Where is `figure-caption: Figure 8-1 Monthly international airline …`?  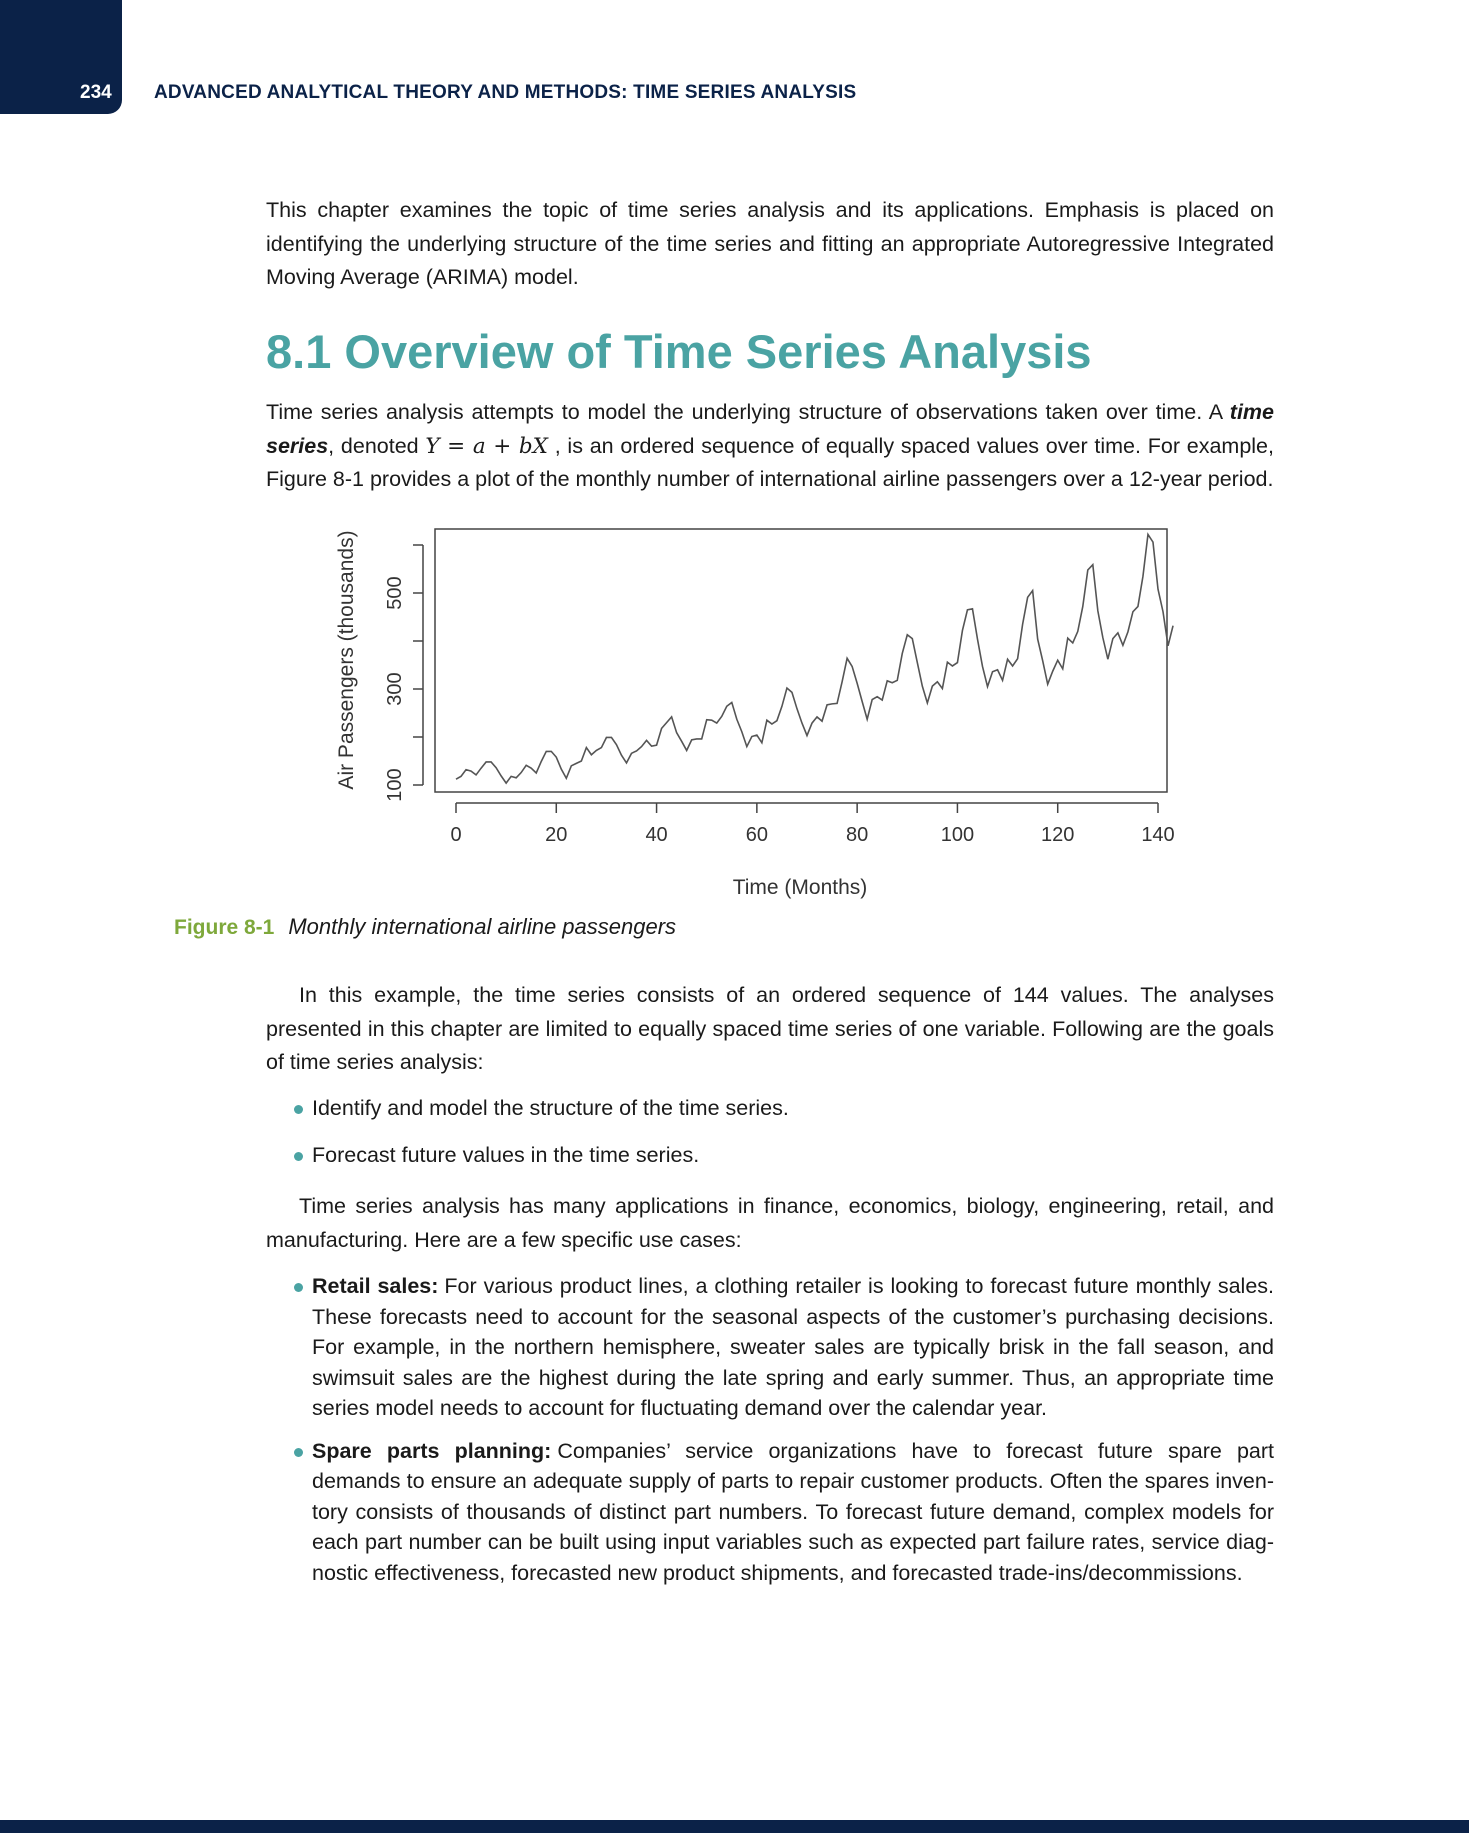
figure-caption: Figure 8-1 Monthly international airline … is located at coordinates (425, 927).